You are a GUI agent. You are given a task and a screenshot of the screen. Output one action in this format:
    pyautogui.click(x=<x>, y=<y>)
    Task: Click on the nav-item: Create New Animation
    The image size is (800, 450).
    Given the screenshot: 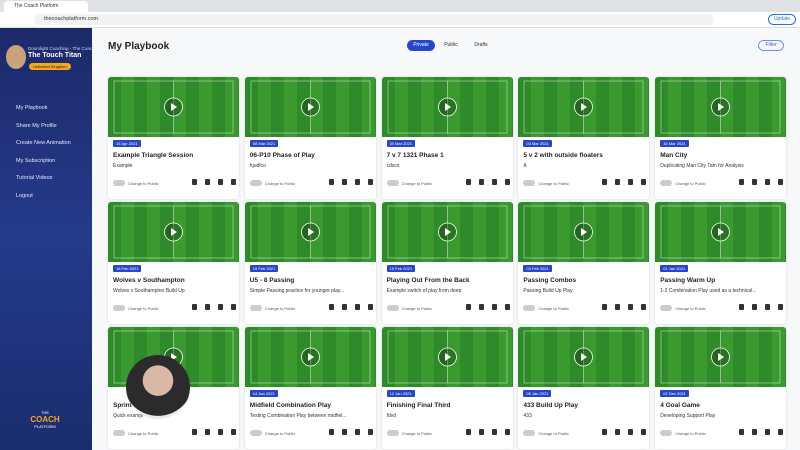 What is the action you would take?
    pyautogui.click(x=43, y=143)
    